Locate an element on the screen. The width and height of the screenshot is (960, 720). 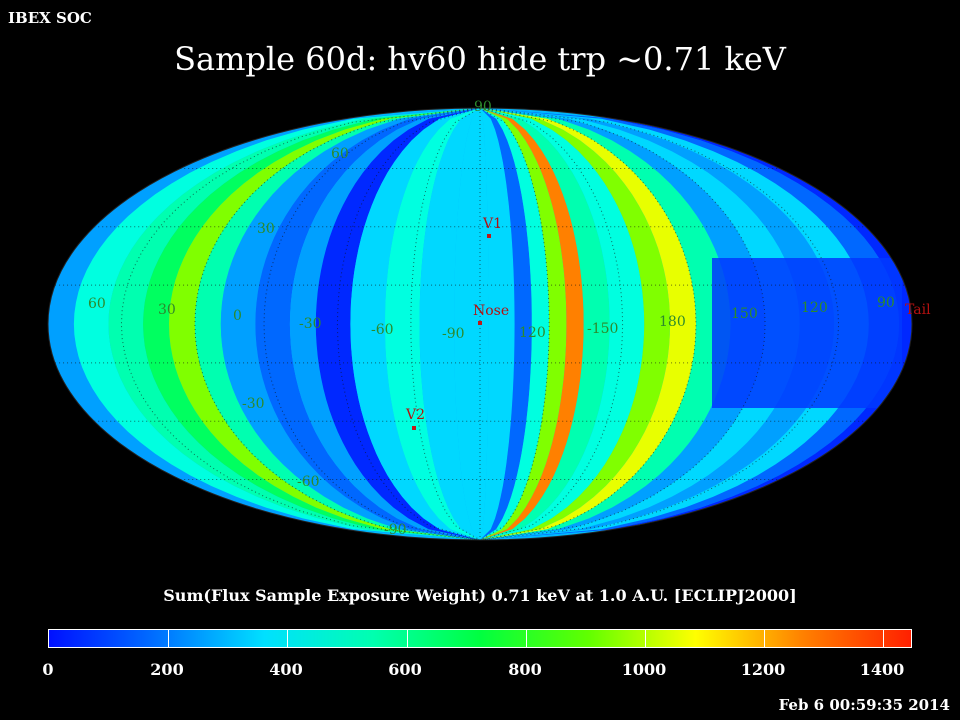
v1-marker is located at coordinates (489, 236).